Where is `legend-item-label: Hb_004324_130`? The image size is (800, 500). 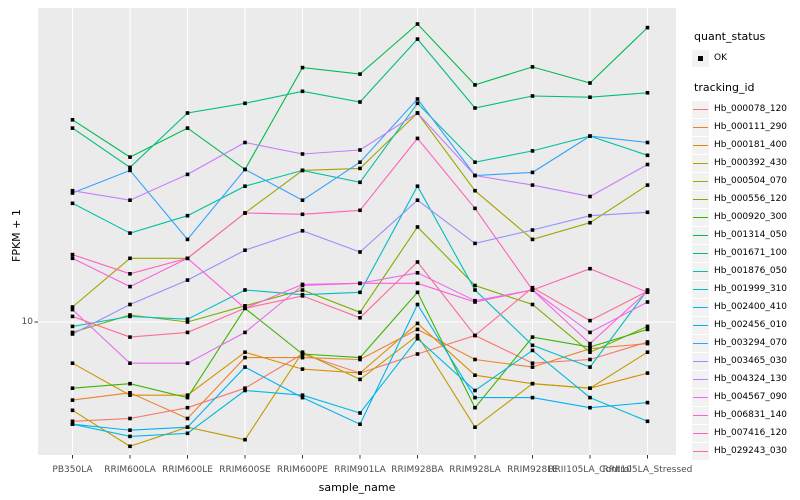 legend-item-label: Hb_004324_130 is located at coordinates (751, 379).